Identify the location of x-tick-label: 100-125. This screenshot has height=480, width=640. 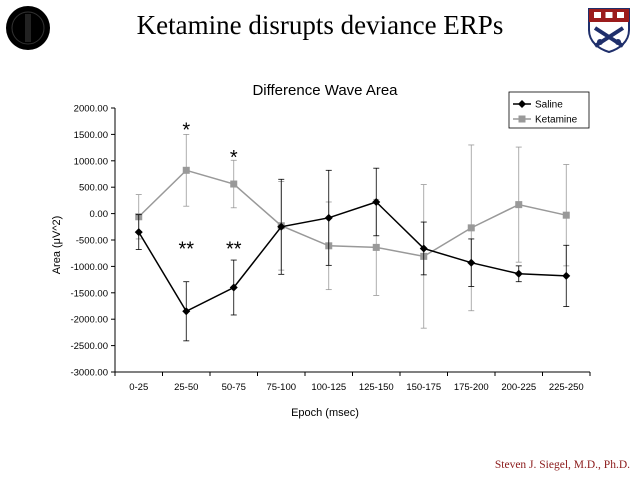
(328, 387).